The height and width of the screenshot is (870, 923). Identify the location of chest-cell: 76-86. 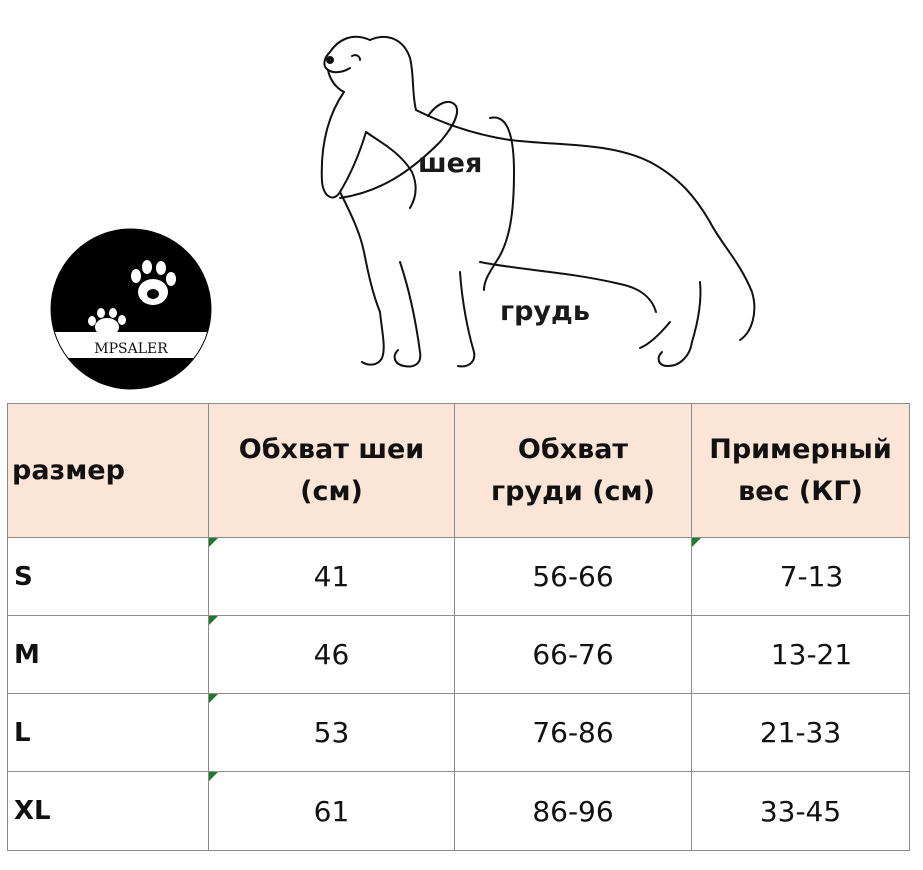
(573, 732).